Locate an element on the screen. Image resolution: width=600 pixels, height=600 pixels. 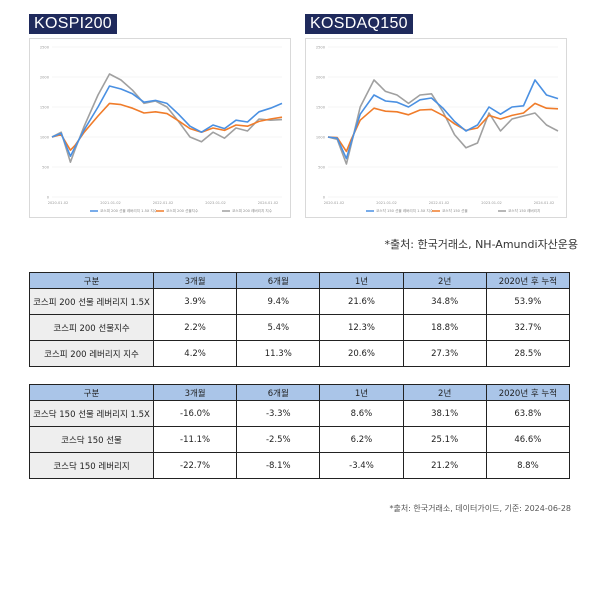
cell: 11.3% is located at coordinates (278, 353).